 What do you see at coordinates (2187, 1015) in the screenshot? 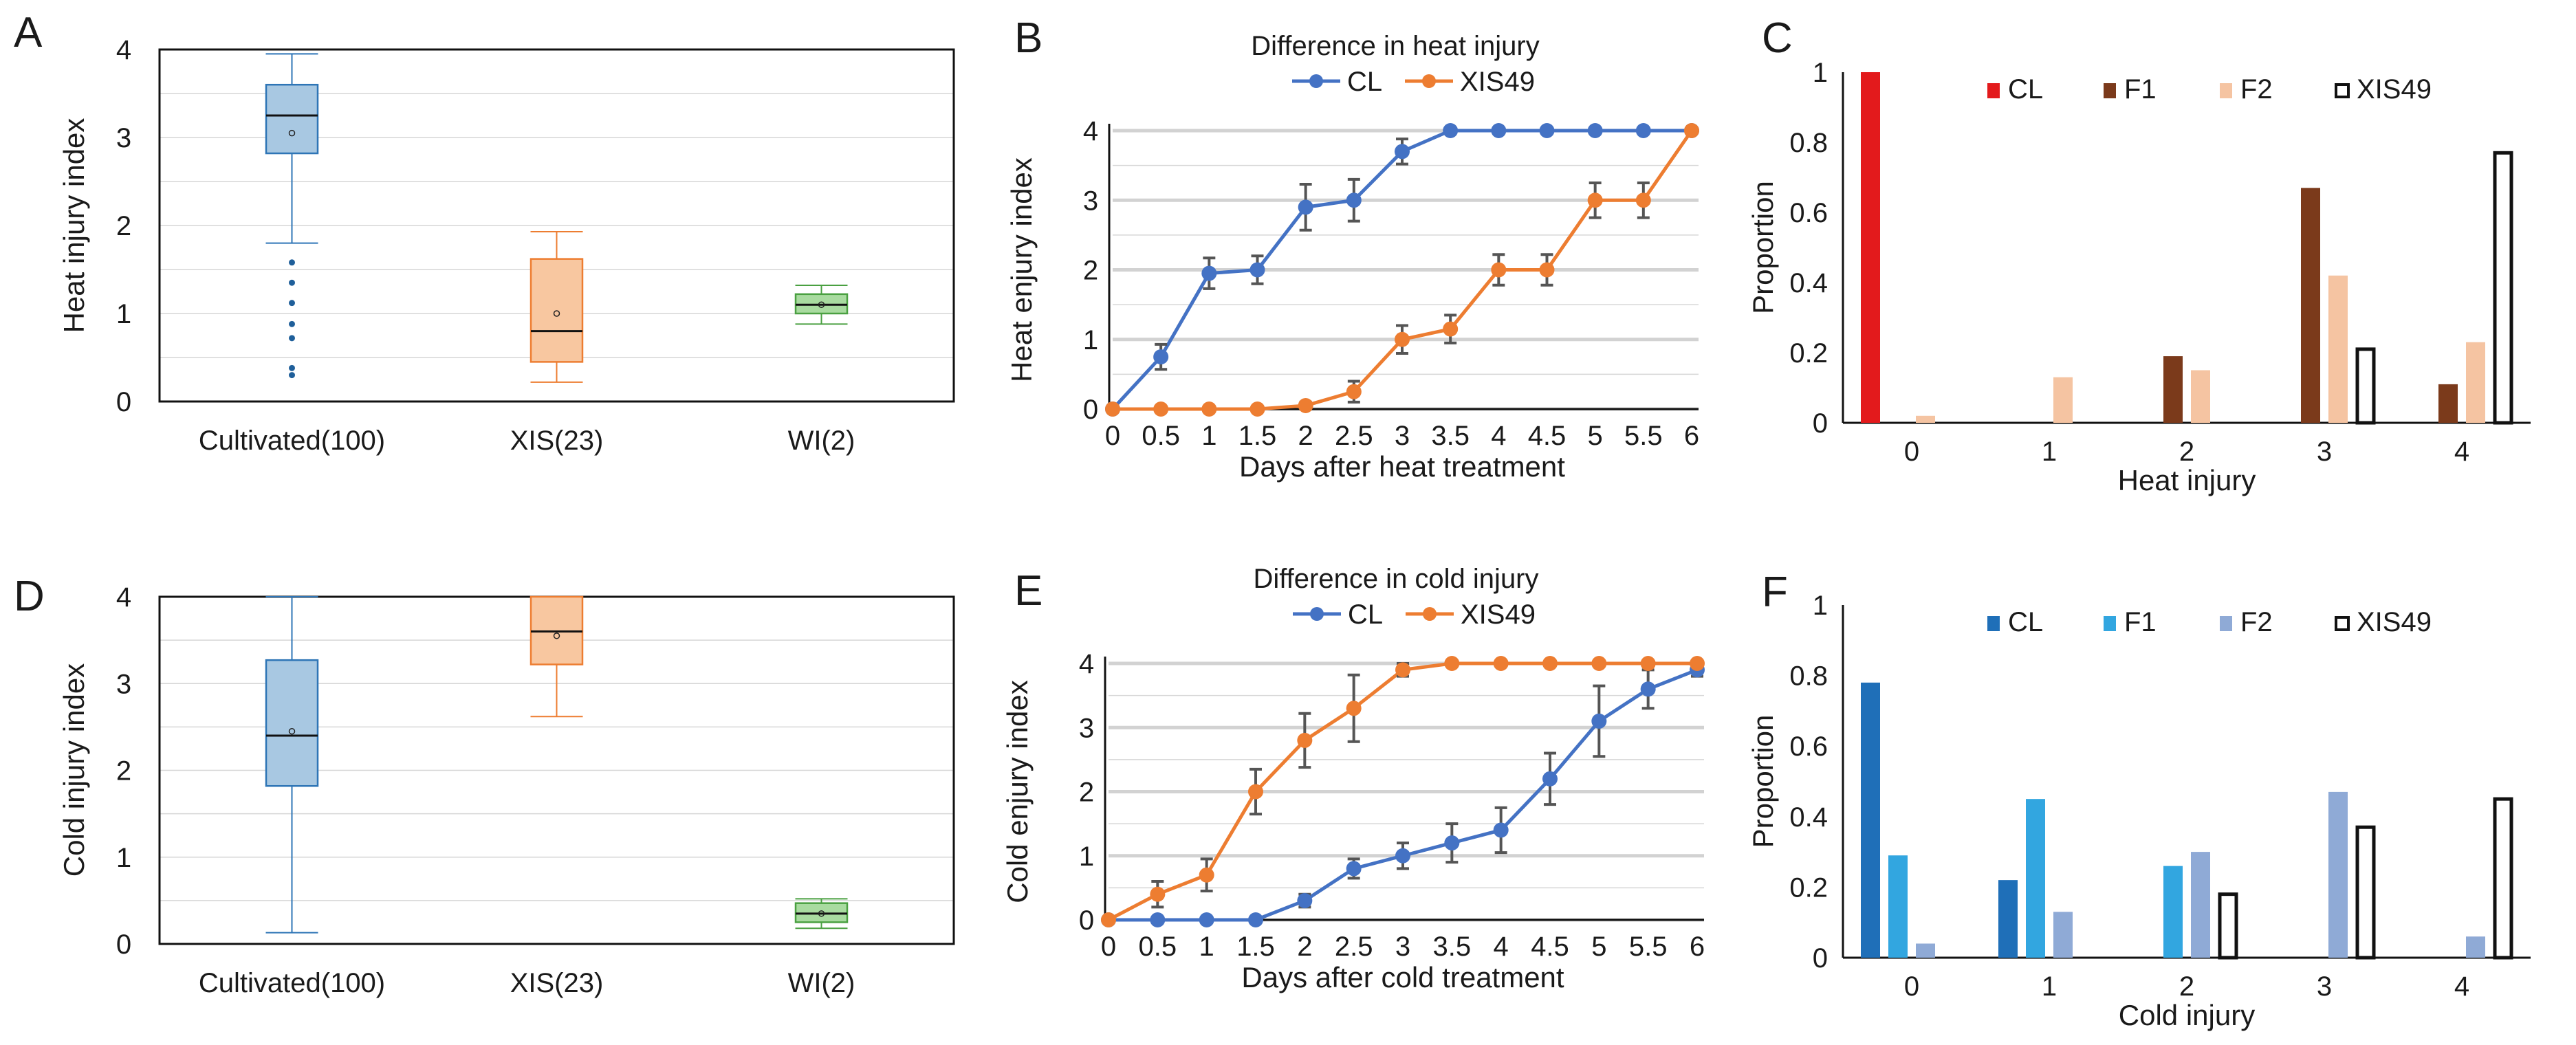
I see `x-axis-title: Cold injury` at bounding box center [2187, 1015].